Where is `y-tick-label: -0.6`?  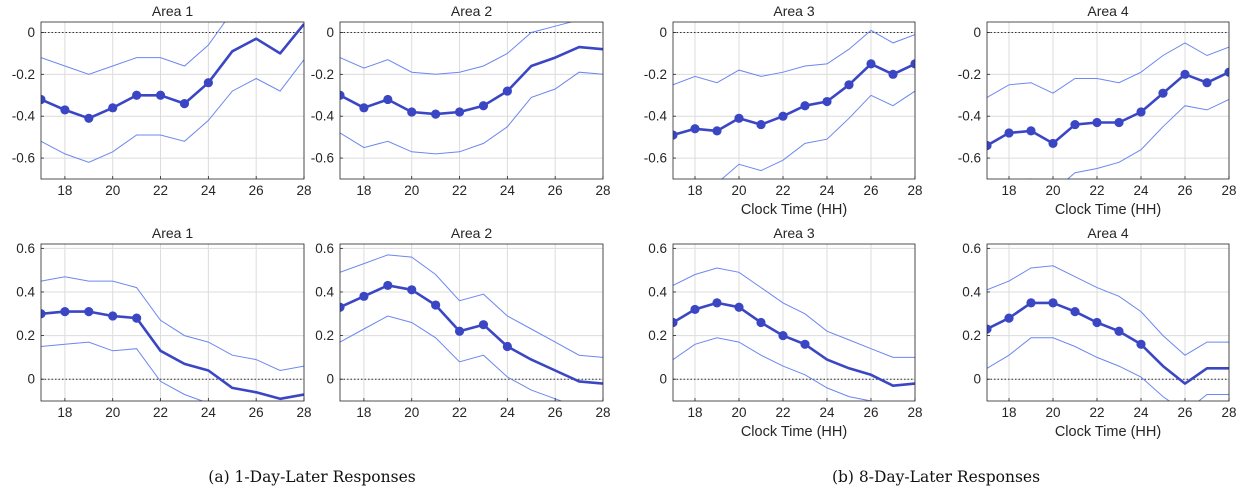 y-tick-label: -0.6 is located at coordinates (23, 158).